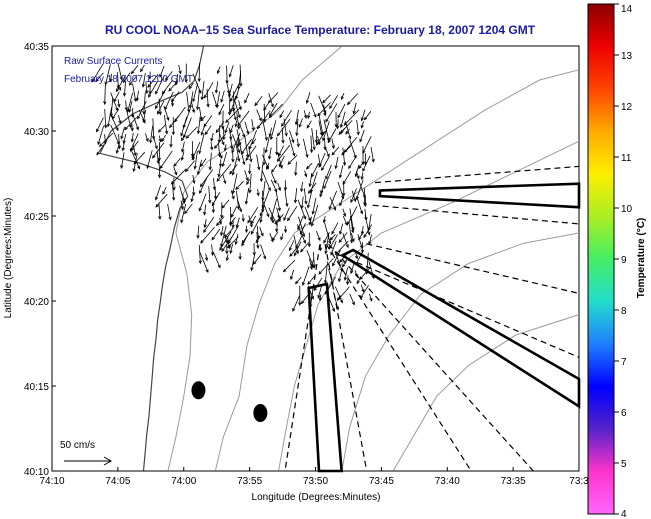 Image resolution: width=651 pixels, height=519 pixels. What do you see at coordinates (249, 481) in the screenshot?
I see `x-tick-label: 73:55` at bounding box center [249, 481].